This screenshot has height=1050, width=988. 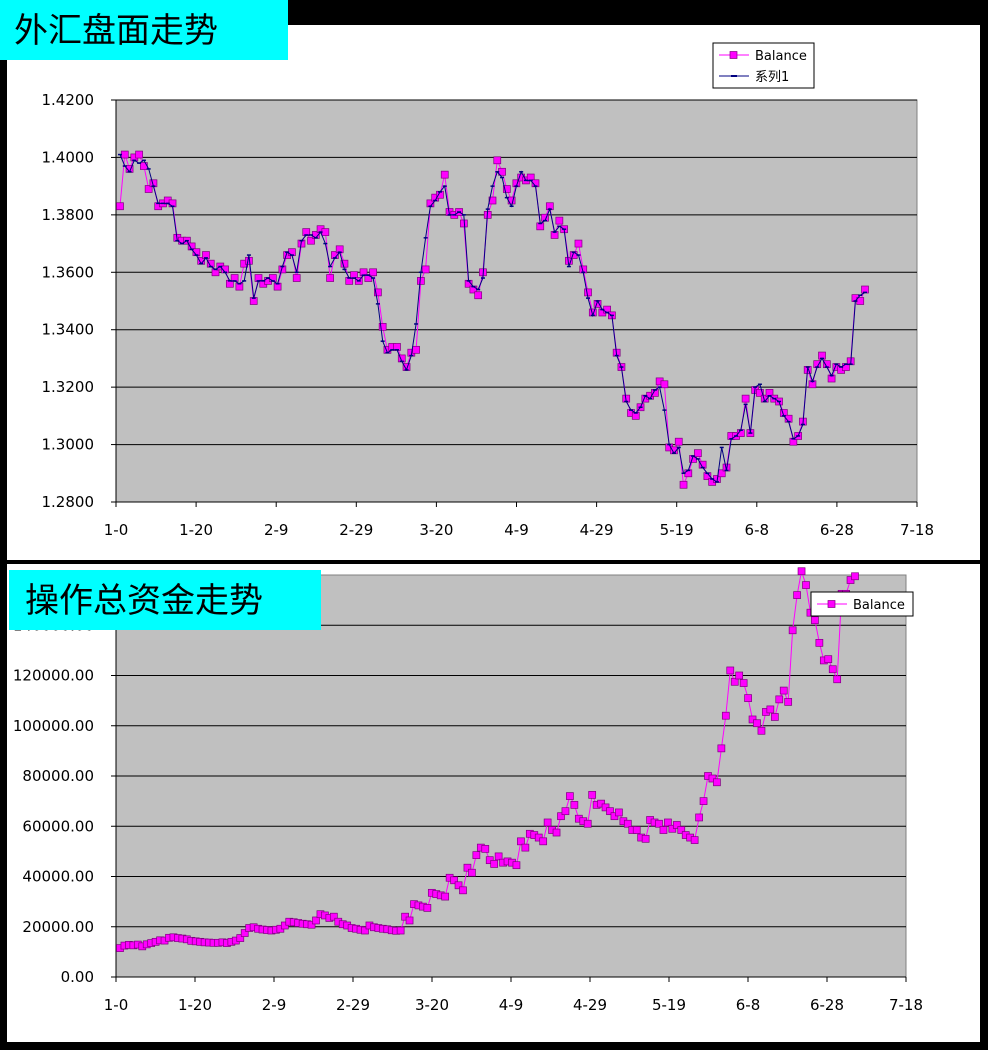 What do you see at coordinates (68, 387) in the screenshot?
I see `y-tick-label: 1.3200` at bounding box center [68, 387].